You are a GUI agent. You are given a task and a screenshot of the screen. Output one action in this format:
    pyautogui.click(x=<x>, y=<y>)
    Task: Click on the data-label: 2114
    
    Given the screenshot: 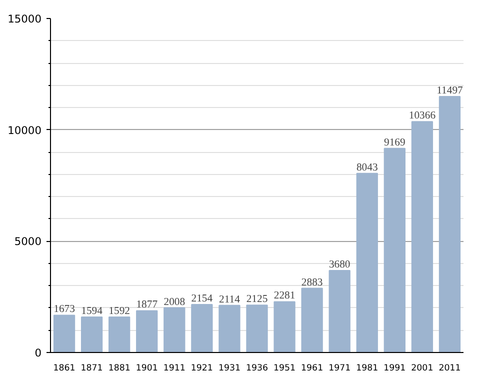 What is the action you would take?
    pyautogui.click(x=230, y=300)
    